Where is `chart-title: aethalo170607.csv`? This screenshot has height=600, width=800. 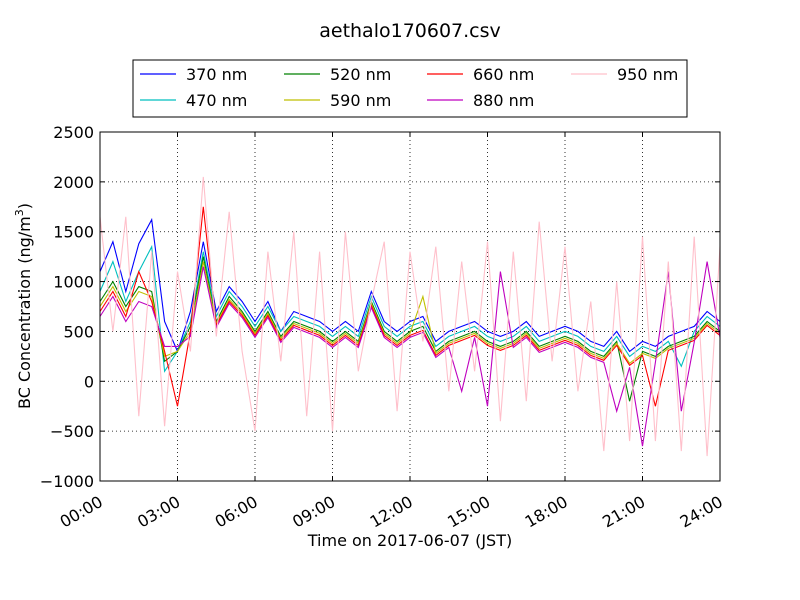
chart-title: aethalo170607.csv is located at coordinates (410, 31).